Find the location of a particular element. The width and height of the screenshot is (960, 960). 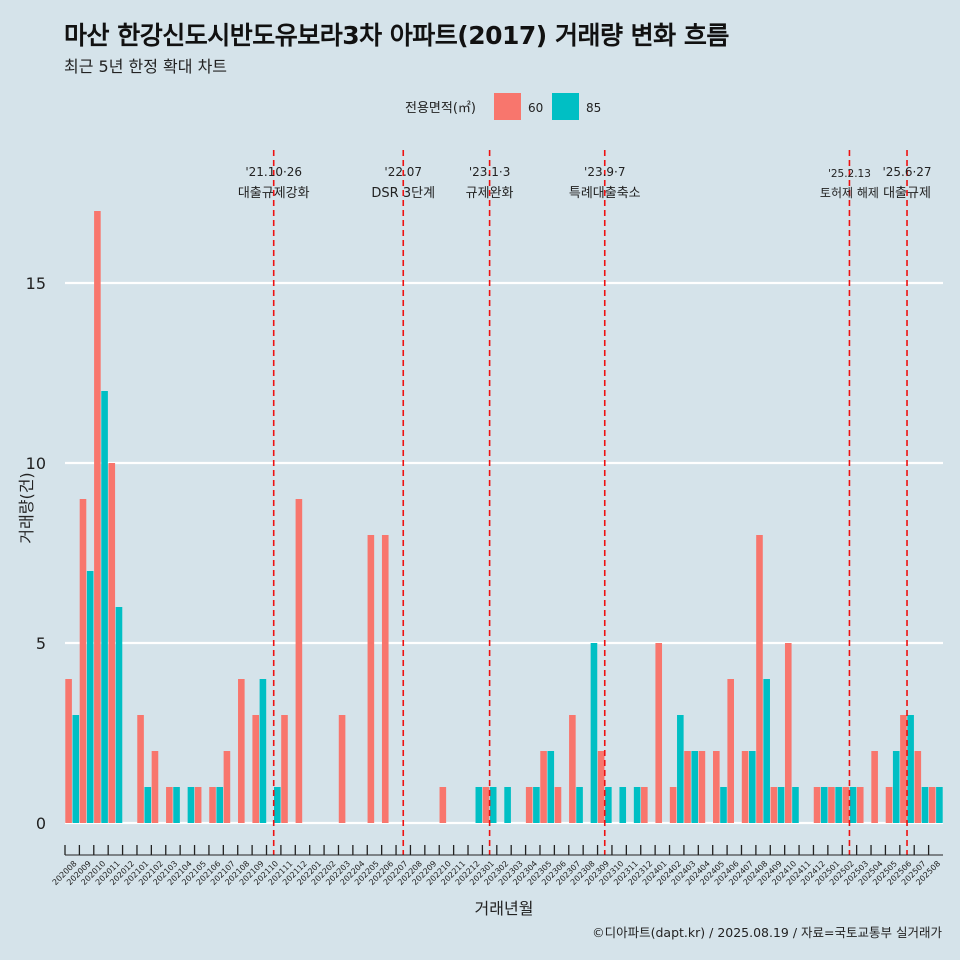

legend-label-60: 60 is located at coordinates (535, 108).